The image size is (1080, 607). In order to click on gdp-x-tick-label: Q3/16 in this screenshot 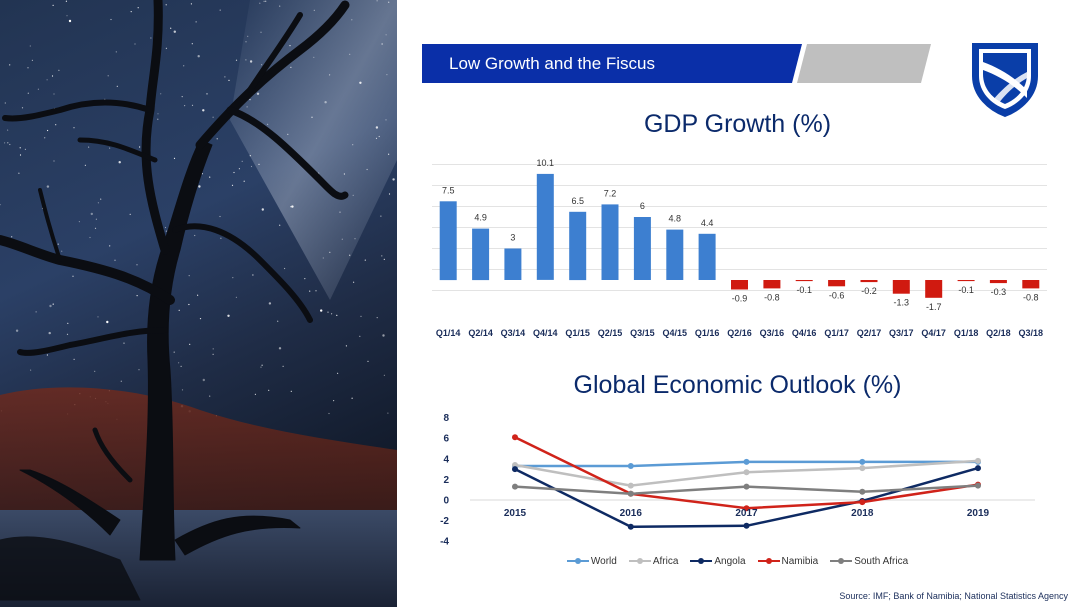, I will do `click(772, 333)`.